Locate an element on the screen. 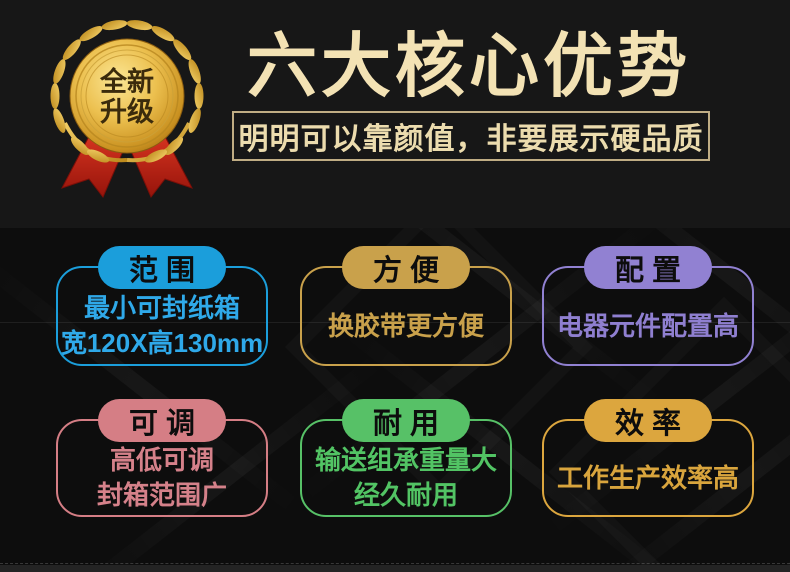 The image size is (790, 572). feature-body-range: 最小可封纸箱 宽120X高130mm is located at coordinates (162, 325).